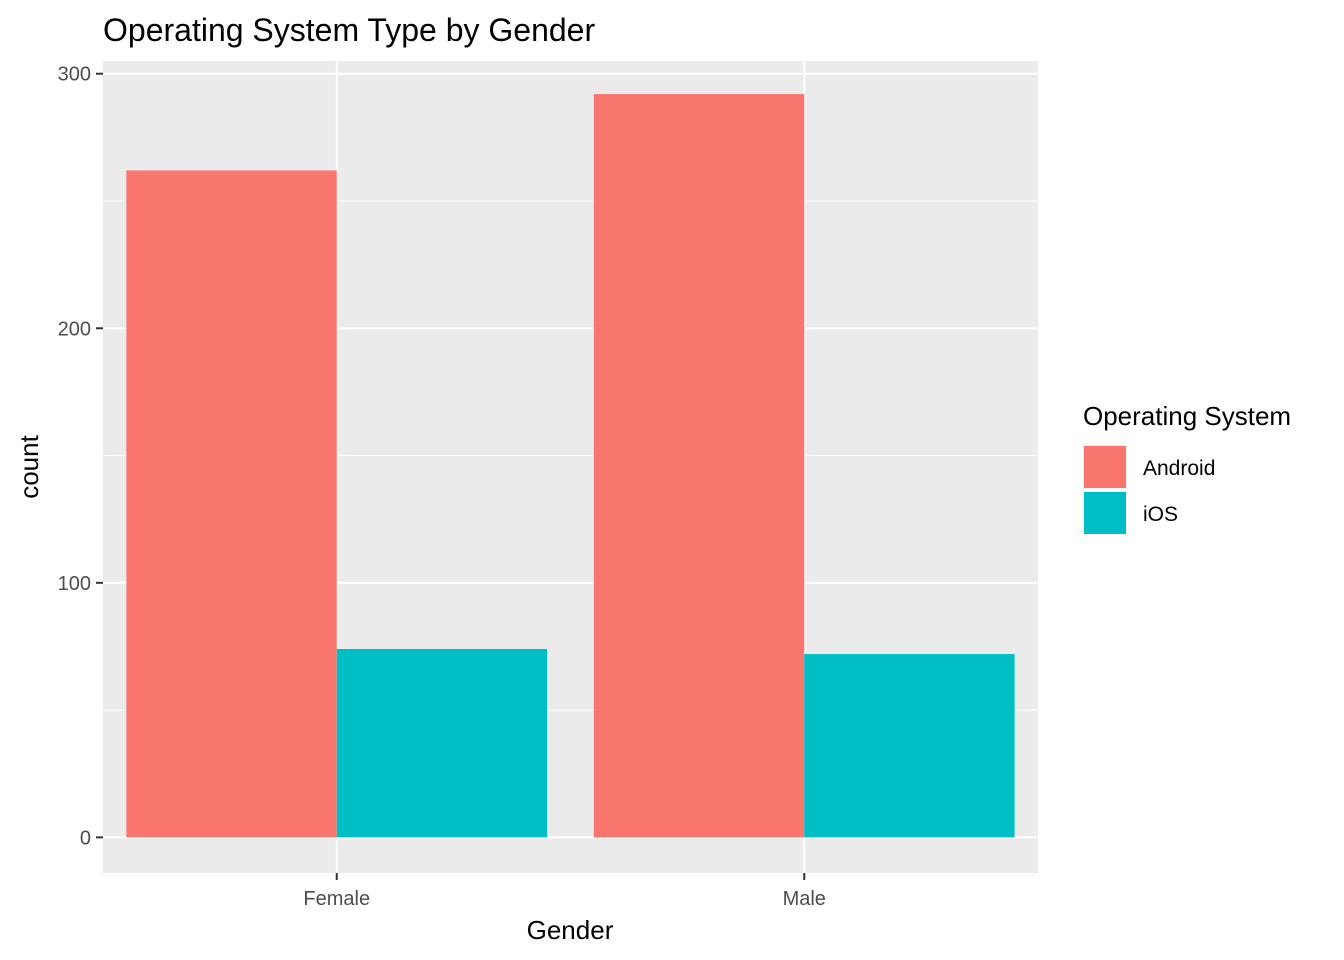 Image resolution: width=1344 pixels, height=960 pixels. Describe the element at coordinates (74, 584) in the screenshot. I see `y-tick-label: 100` at that location.